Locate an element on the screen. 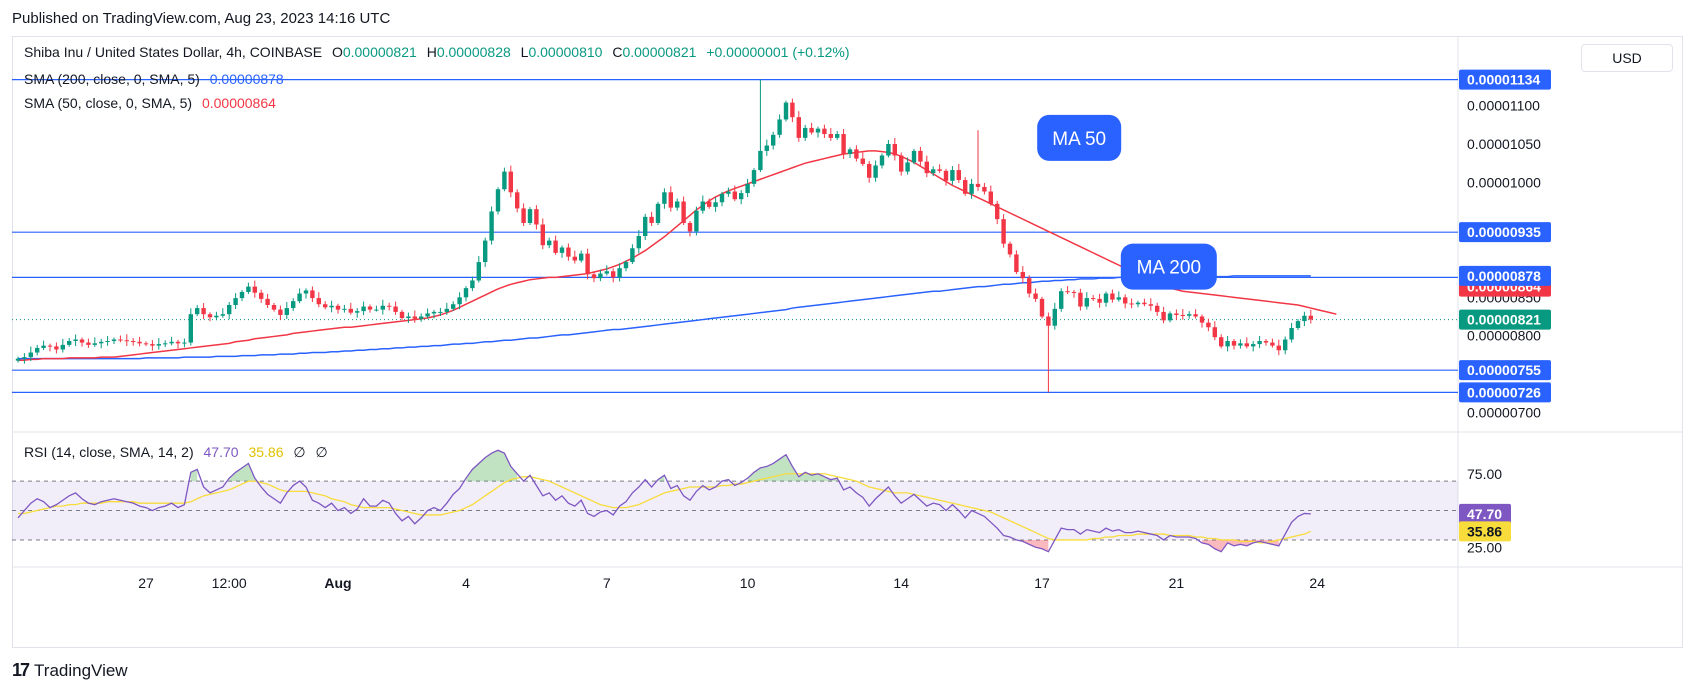 This screenshot has width=1695, height=694. time-tick-label: 21 is located at coordinates (1177, 583).